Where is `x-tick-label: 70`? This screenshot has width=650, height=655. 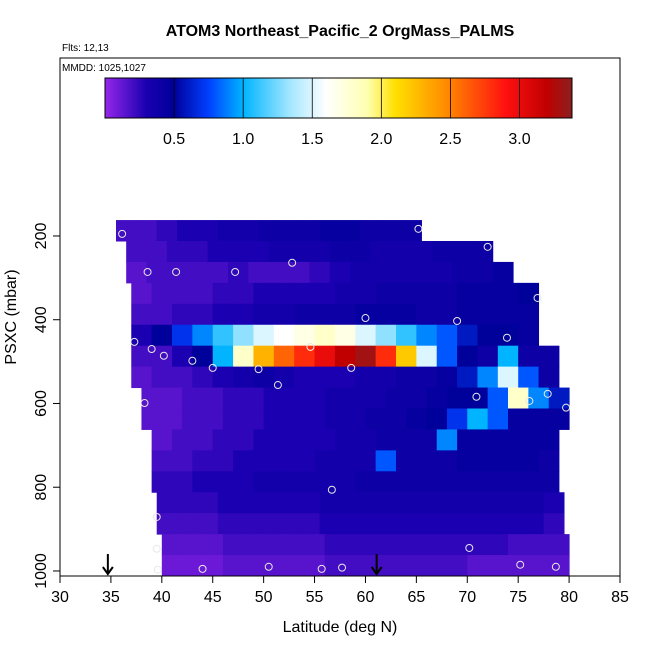 x-tick-label: 70 is located at coordinates (467, 597).